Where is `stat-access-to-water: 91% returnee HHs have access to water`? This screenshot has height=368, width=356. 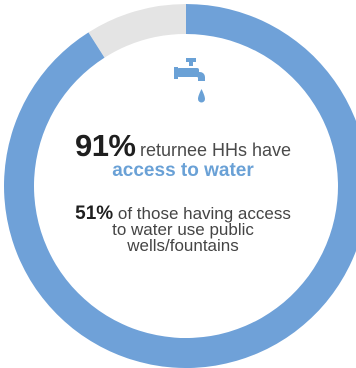 stat-access-to-water: 91% returnee HHs have access to water is located at coordinates (183, 155).